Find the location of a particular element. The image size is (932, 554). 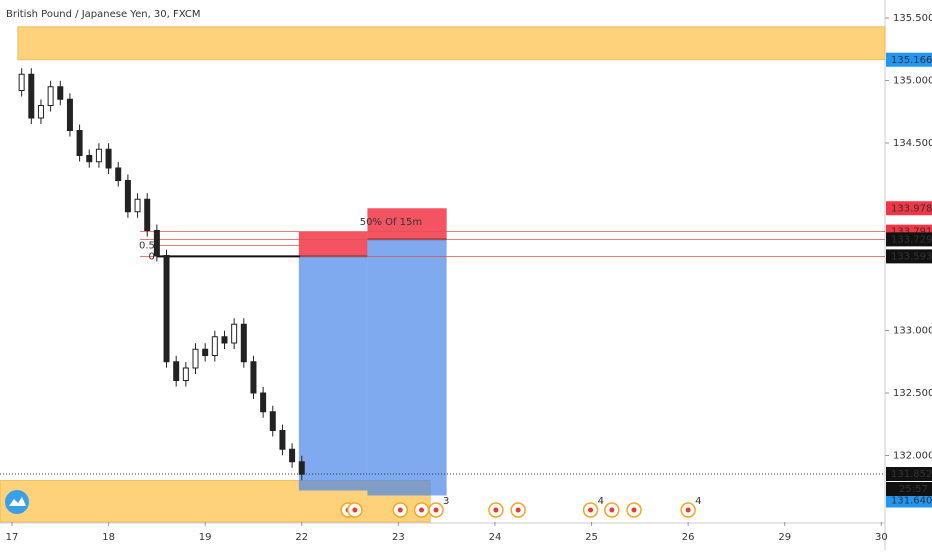

x-tick-label: 29 is located at coordinates (784, 537).